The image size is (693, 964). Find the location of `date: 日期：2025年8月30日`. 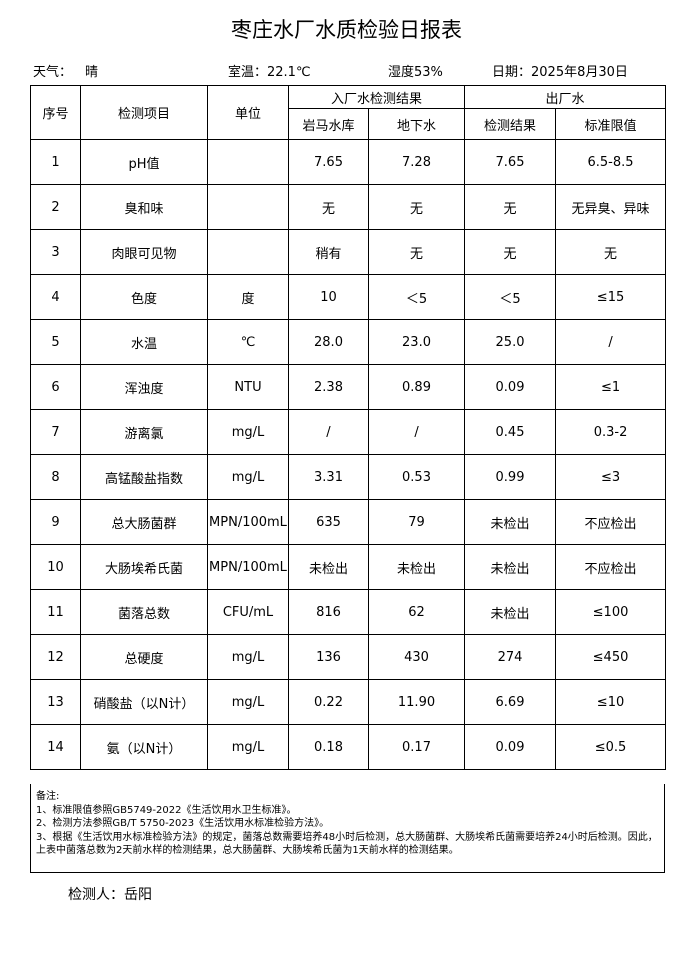

date: 日期：2025年8月30日 is located at coordinates (560, 72).